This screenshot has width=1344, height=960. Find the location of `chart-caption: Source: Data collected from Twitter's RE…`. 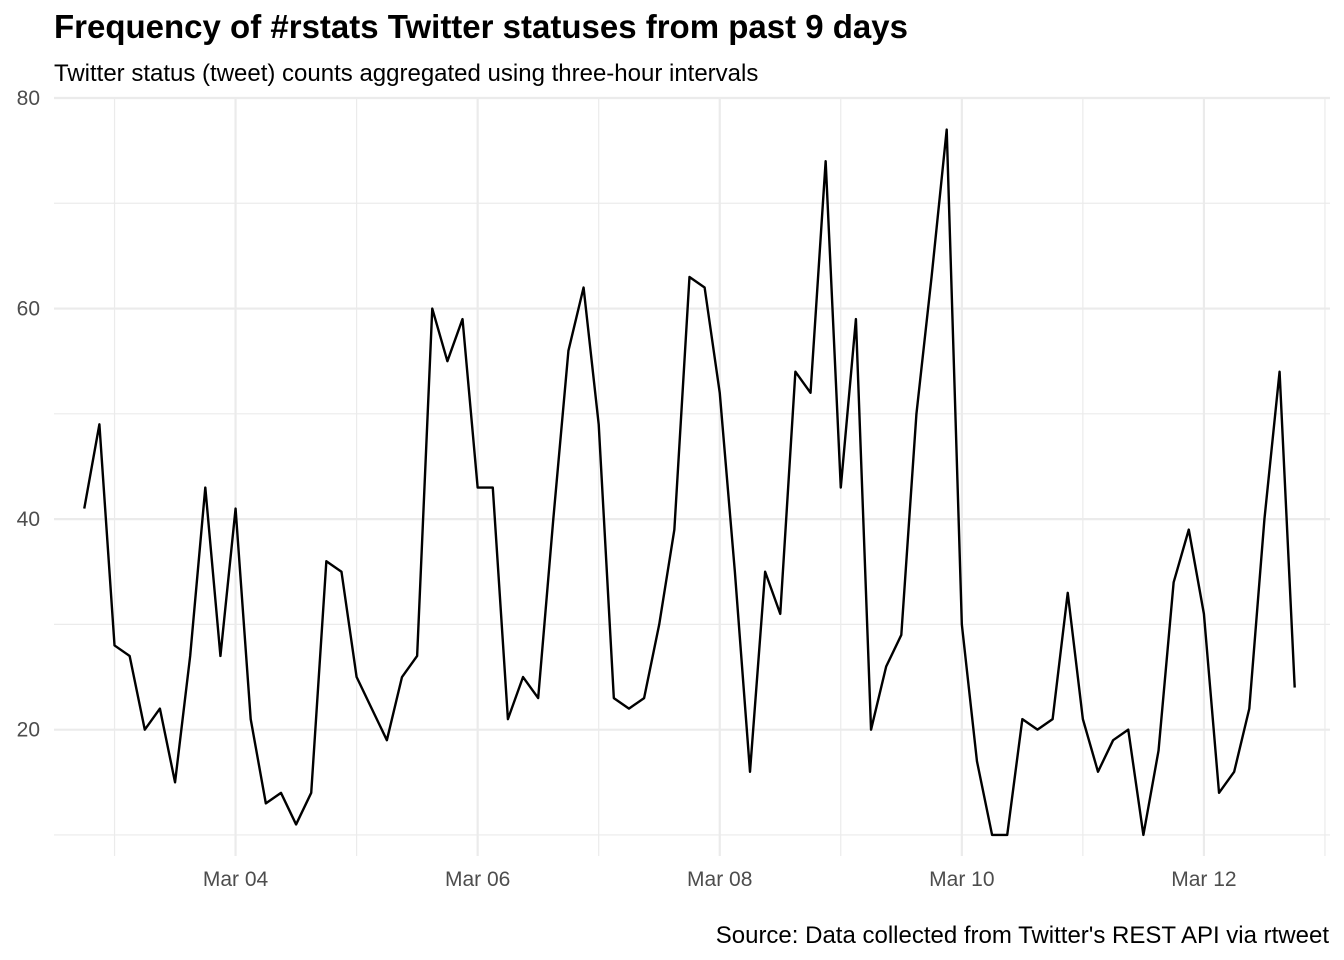

chart-caption: Source: Data collected from Twitter's RE… is located at coordinates (1022, 935).